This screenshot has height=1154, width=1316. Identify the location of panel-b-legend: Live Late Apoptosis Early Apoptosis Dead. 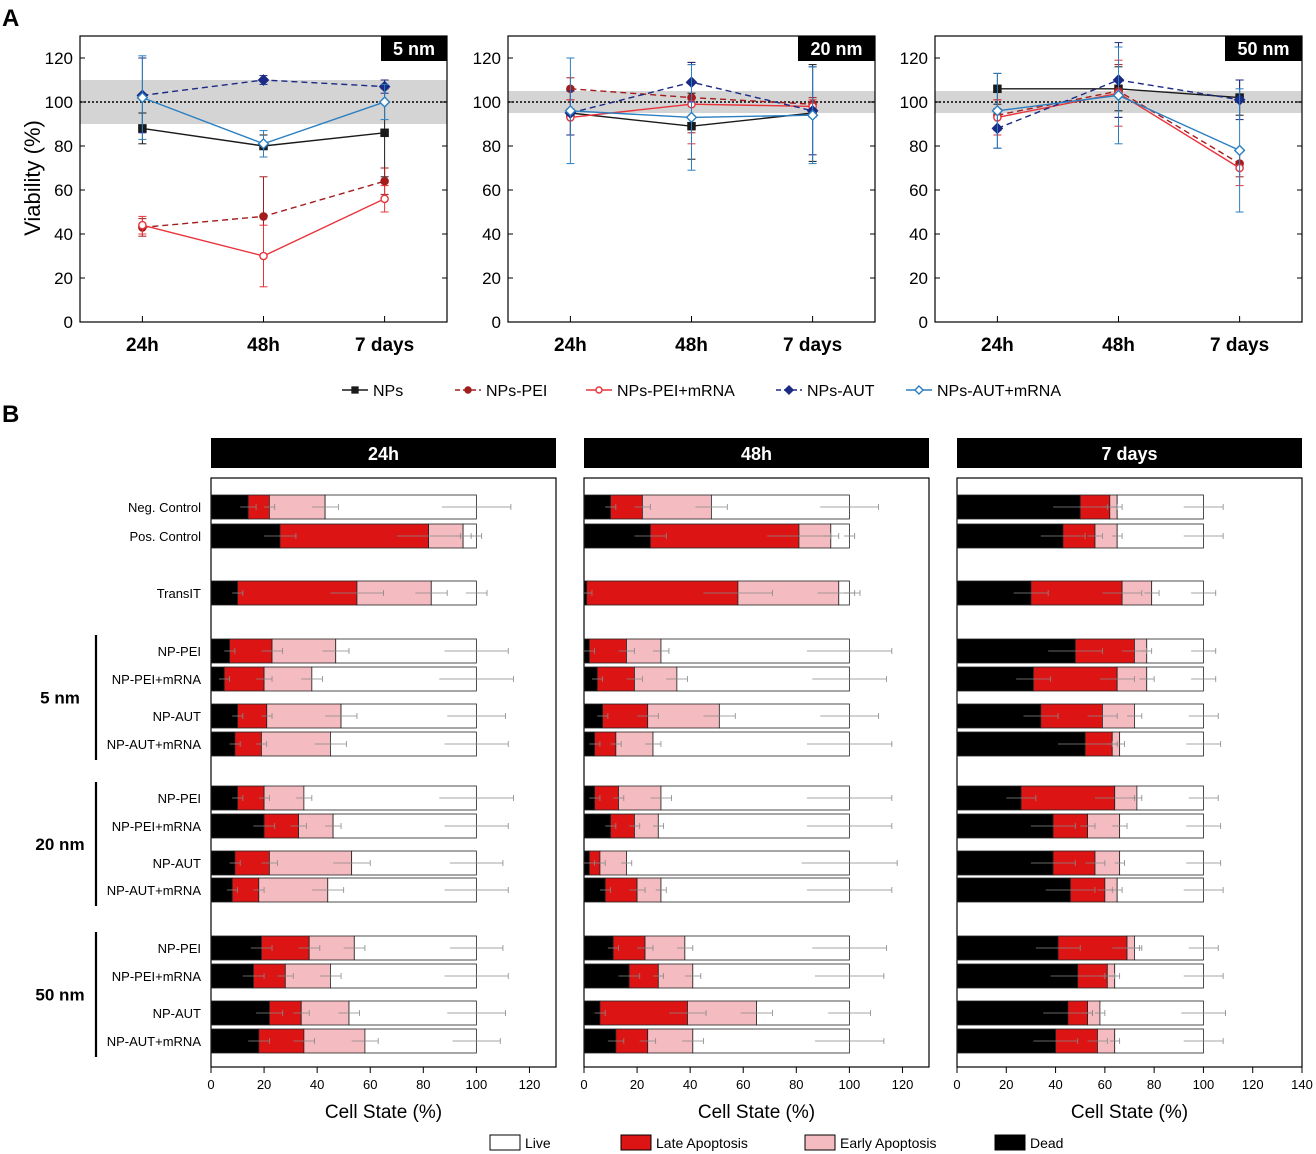
(776, 1142).